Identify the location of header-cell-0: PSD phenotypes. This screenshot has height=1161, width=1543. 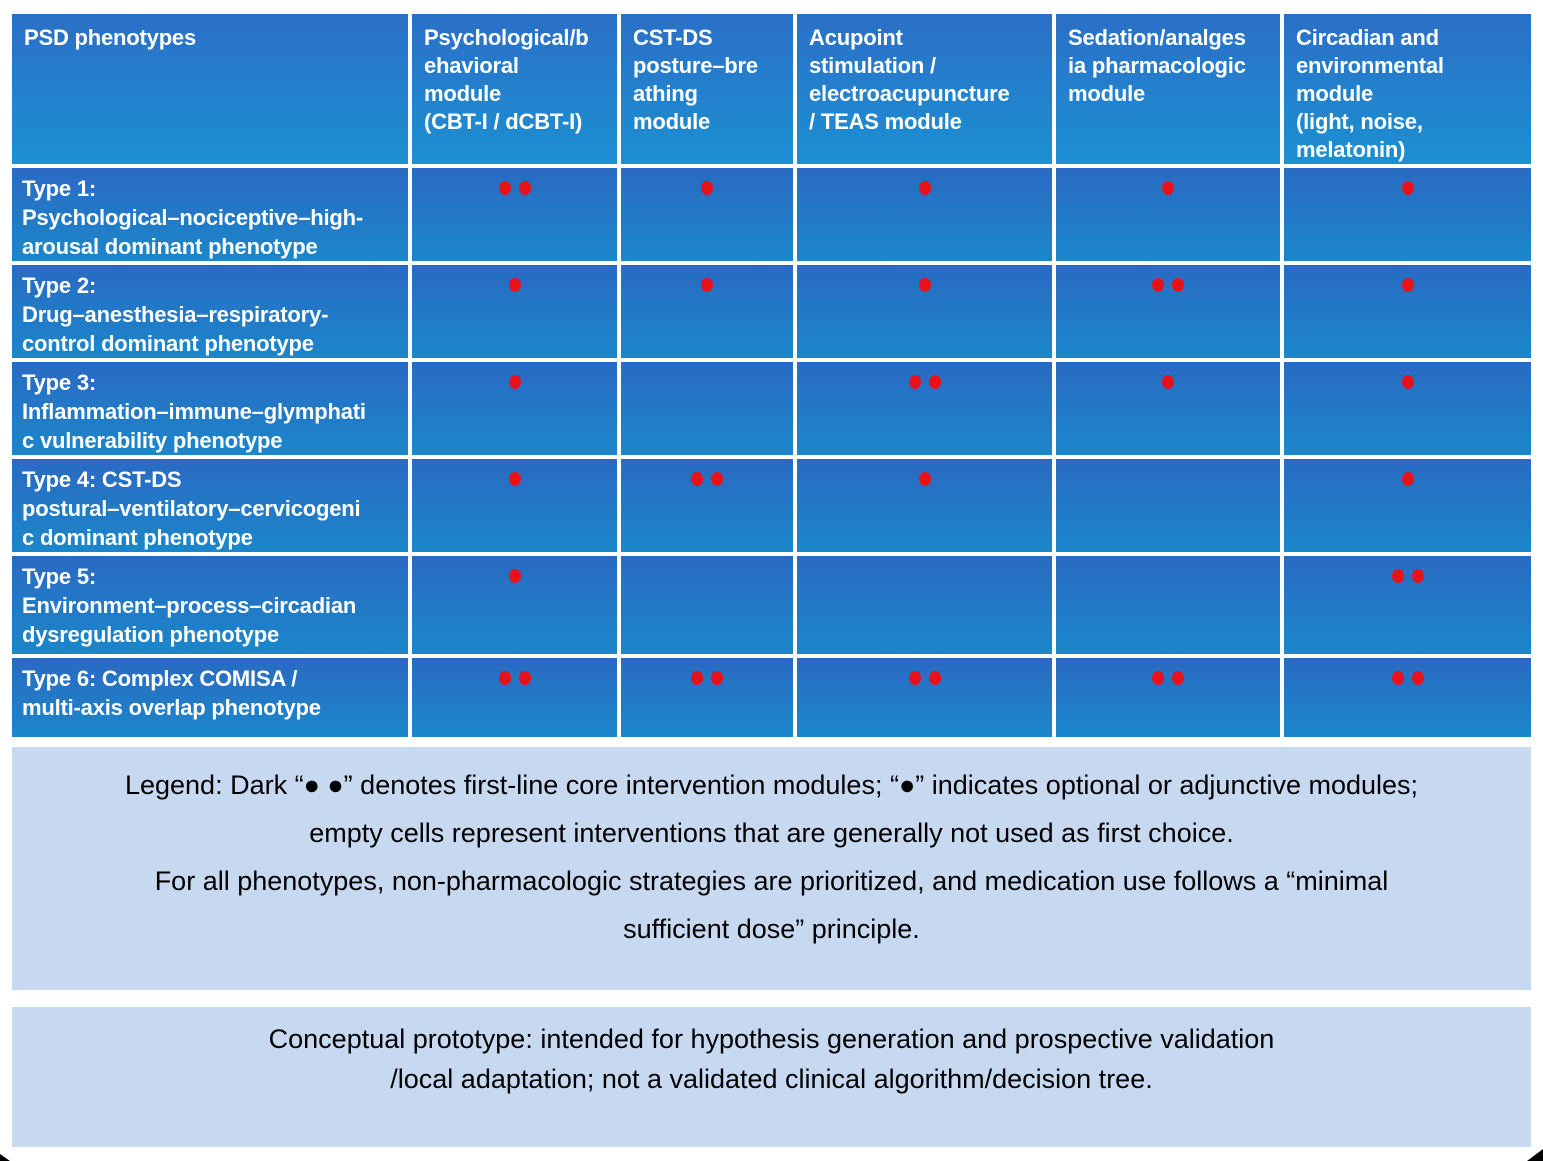
(210, 89).